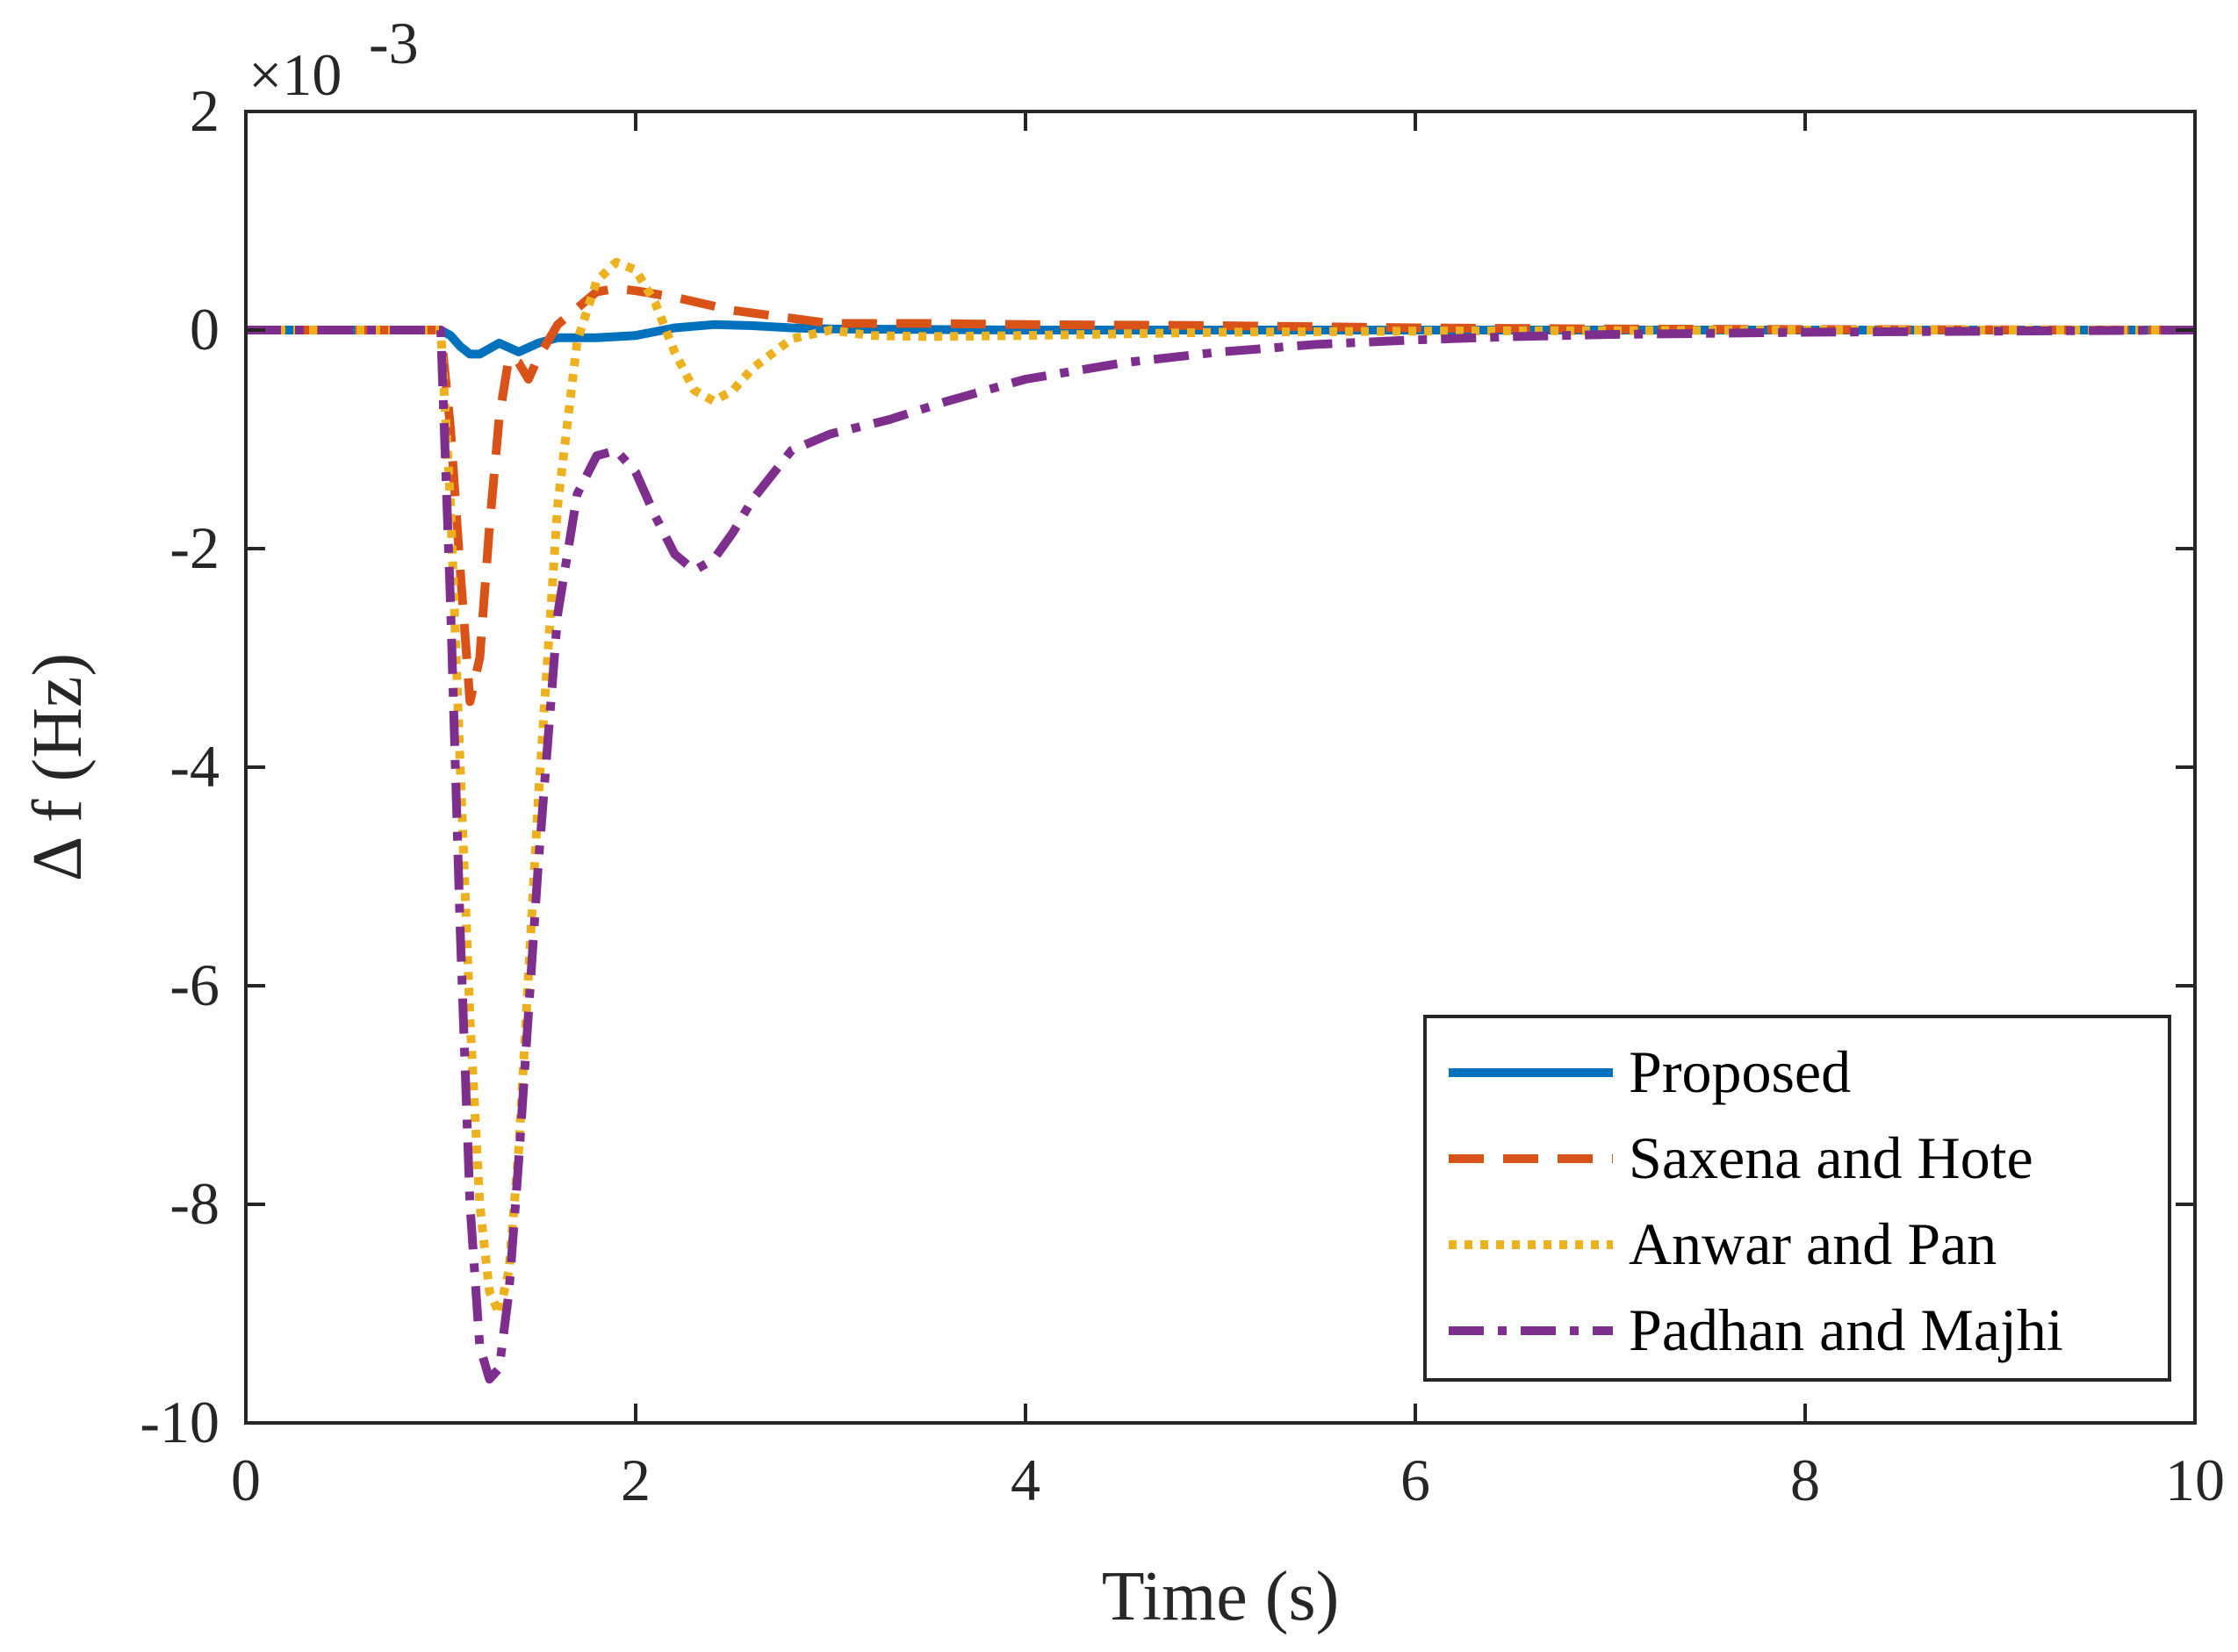 Image resolution: width=2238 pixels, height=1652 pixels. What do you see at coordinates (1846, 1329) in the screenshot?
I see `legend-label: Padhan and Majhi` at bounding box center [1846, 1329].